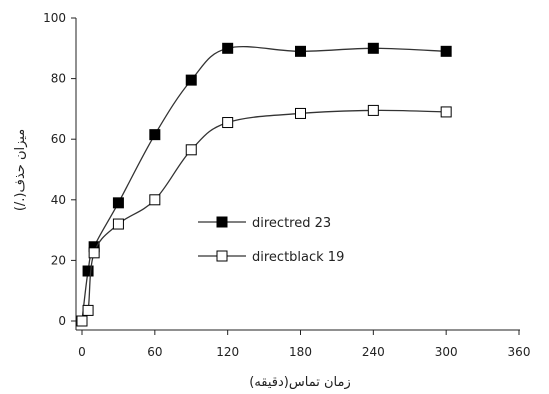  What do you see at coordinates (58, 139) in the screenshot?
I see `y-tick-label: 60` at bounding box center [58, 139].